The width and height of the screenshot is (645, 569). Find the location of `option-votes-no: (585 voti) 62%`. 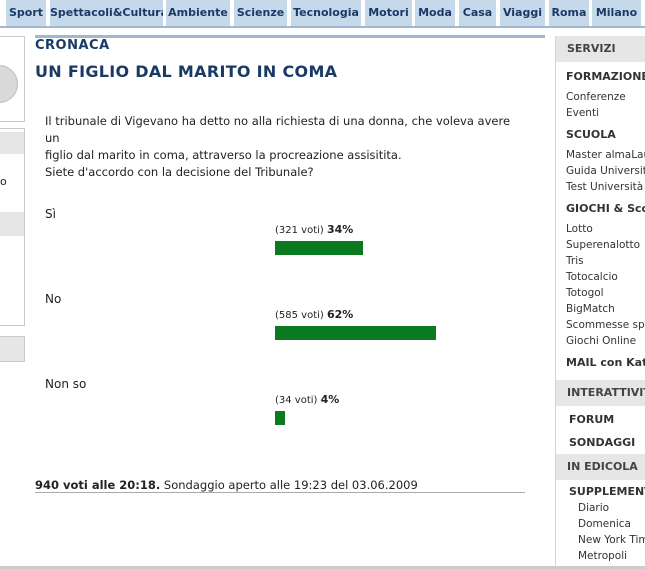

option-votes-no: (585 voti) 62% is located at coordinates (314, 314).